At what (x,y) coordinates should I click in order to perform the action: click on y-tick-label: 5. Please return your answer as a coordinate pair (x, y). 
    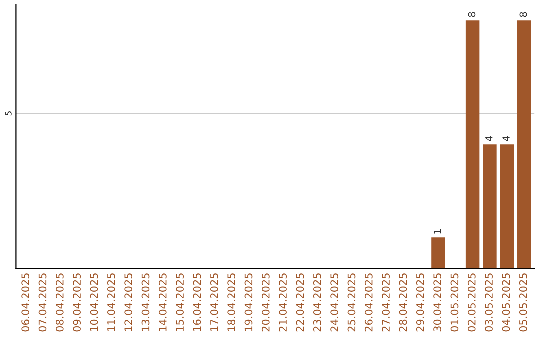
    Looking at the image, I should click on (9, 114).